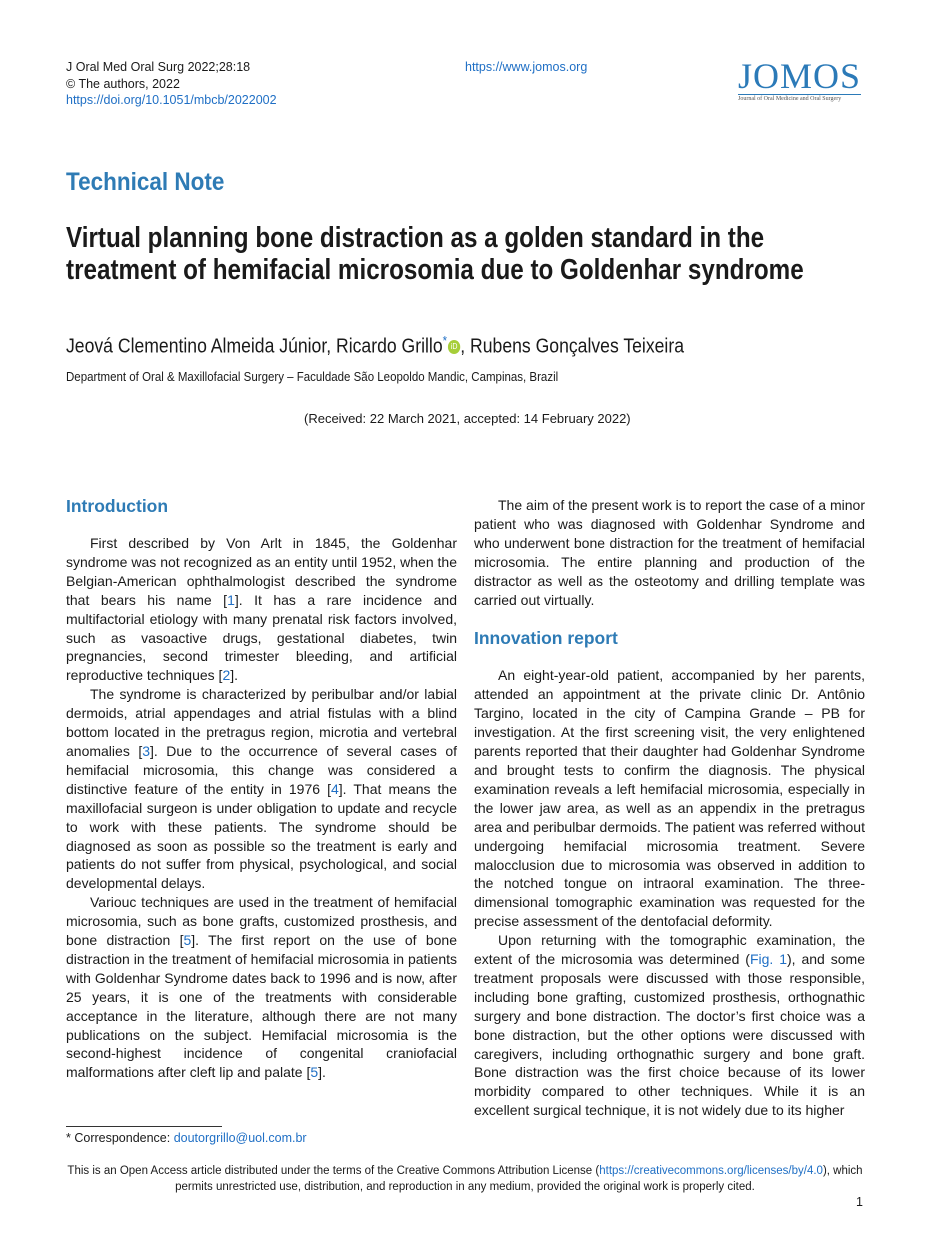 This screenshot has width=930, height=1241. I want to click on copyright: © The authors, 2022, so click(123, 83).